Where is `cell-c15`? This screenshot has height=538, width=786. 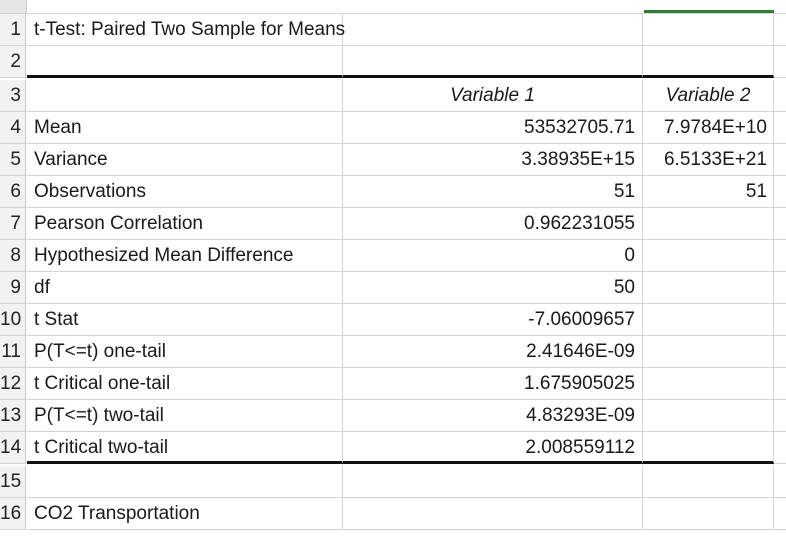
cell-c15 is located at coordinates (708, 482).